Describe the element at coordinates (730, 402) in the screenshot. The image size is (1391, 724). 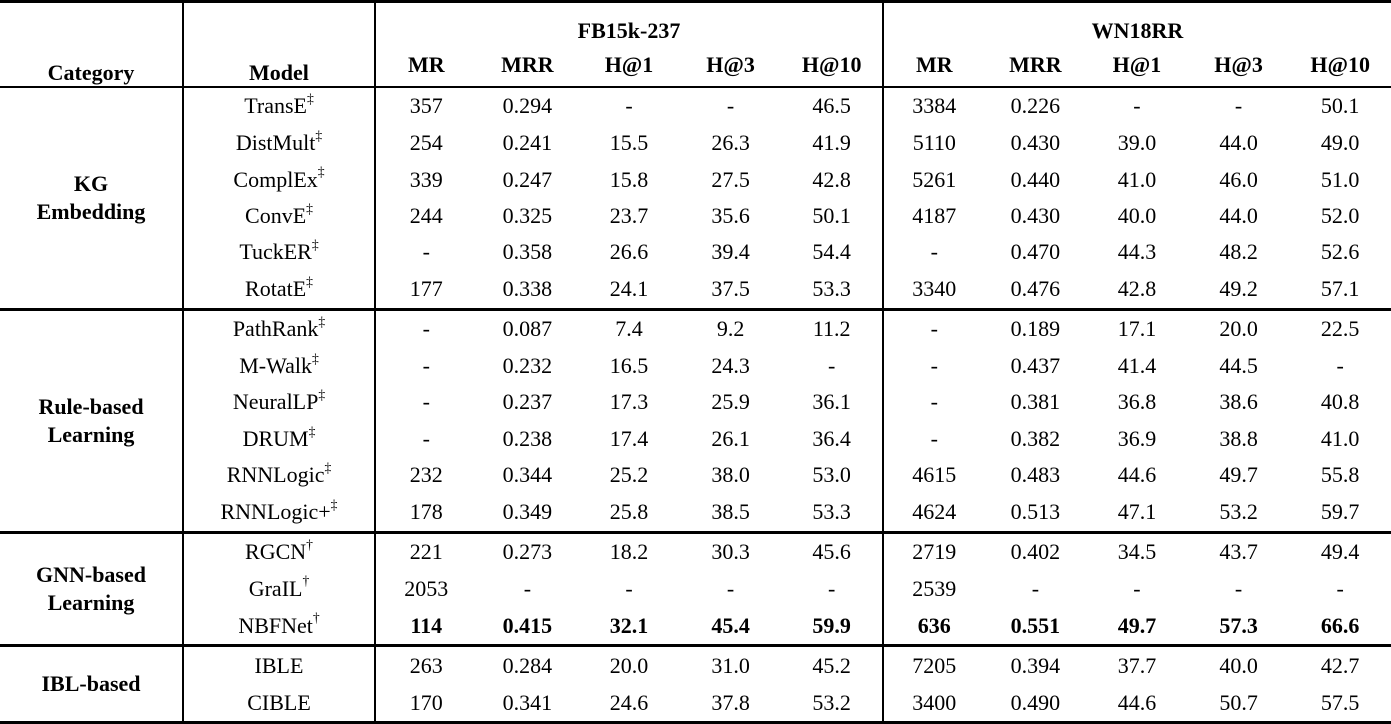
I see `metric-value-fb-h3: 25.9` at that location.